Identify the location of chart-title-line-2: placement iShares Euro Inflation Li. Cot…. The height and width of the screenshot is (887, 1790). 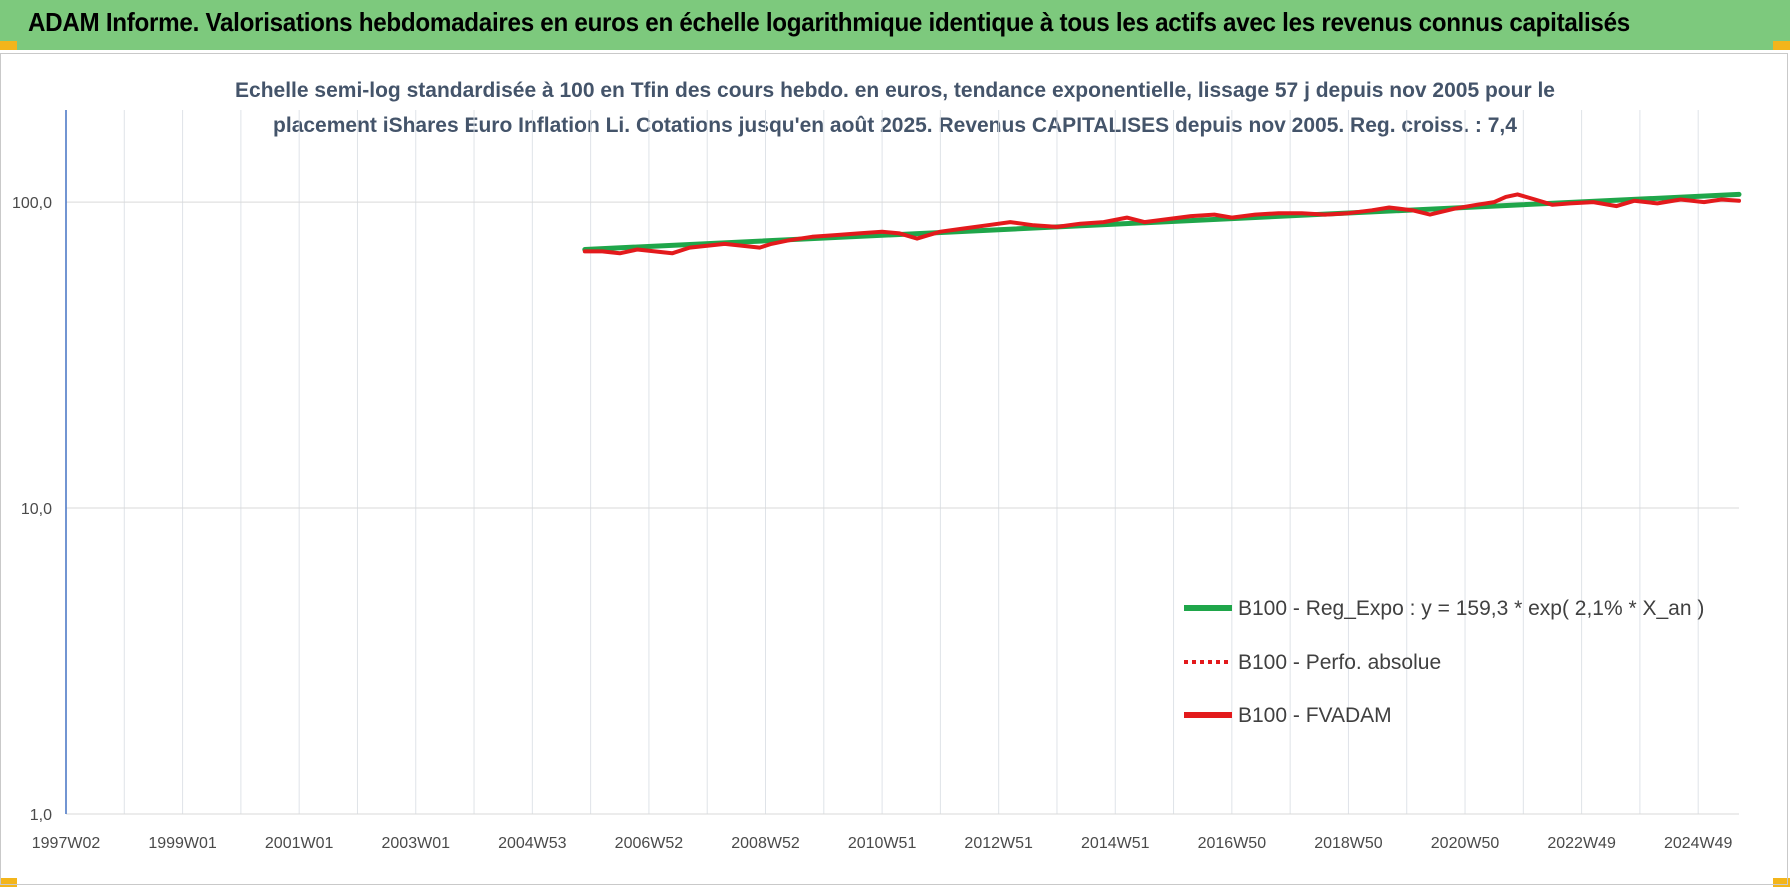
(895, 125).